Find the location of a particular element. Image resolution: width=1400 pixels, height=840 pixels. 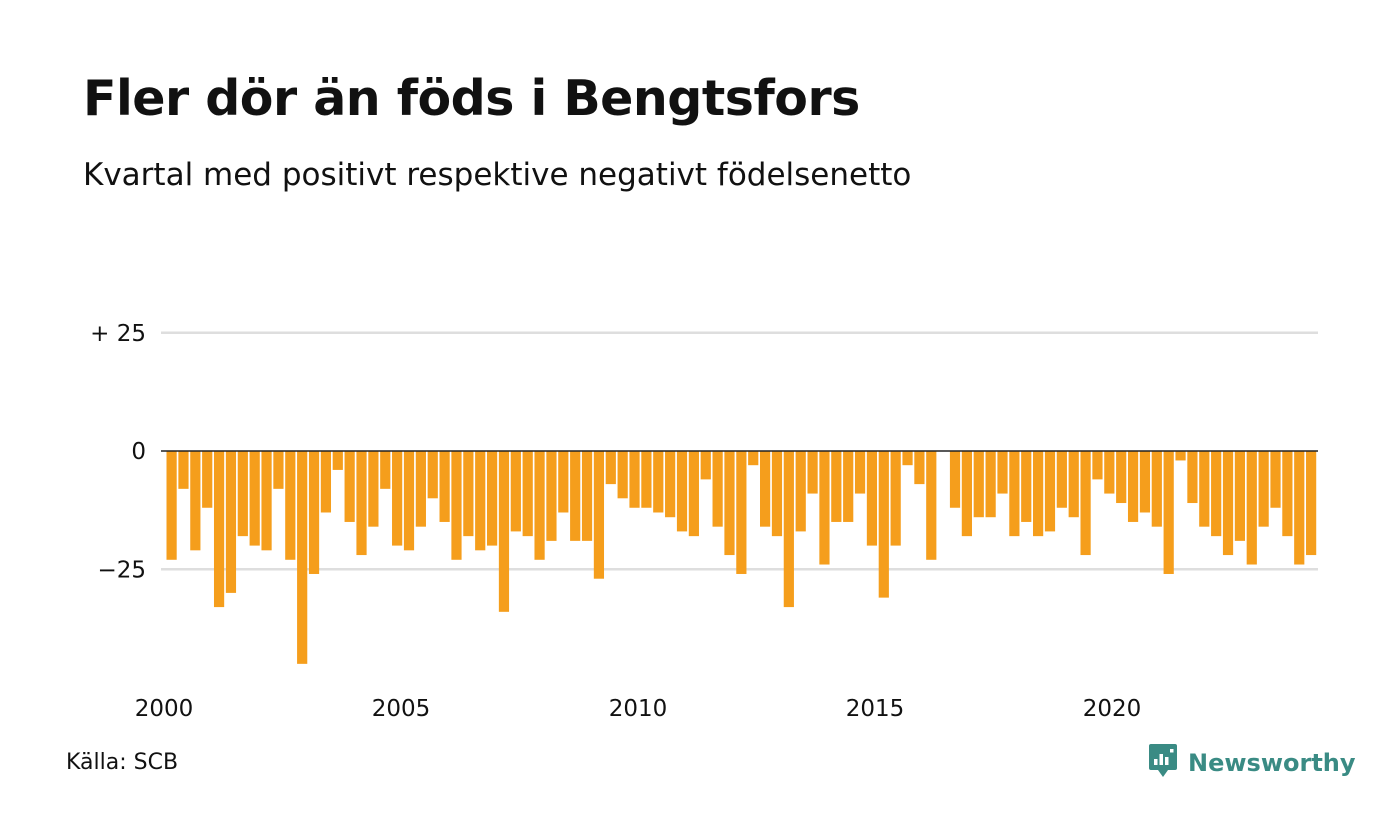

x-tick-label: 2015 is located at coordinates (875, 709).